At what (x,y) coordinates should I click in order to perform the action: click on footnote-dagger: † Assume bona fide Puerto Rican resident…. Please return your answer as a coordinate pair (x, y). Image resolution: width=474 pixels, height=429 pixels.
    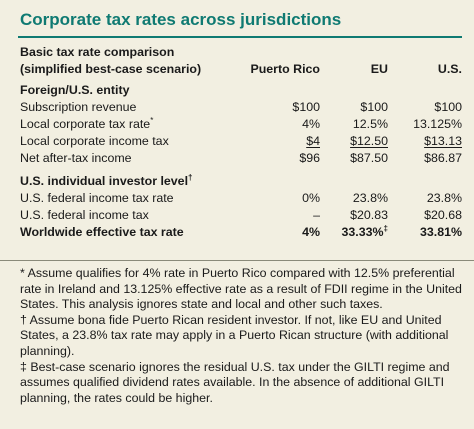
    Looking at the image, I should click on (234, 335).